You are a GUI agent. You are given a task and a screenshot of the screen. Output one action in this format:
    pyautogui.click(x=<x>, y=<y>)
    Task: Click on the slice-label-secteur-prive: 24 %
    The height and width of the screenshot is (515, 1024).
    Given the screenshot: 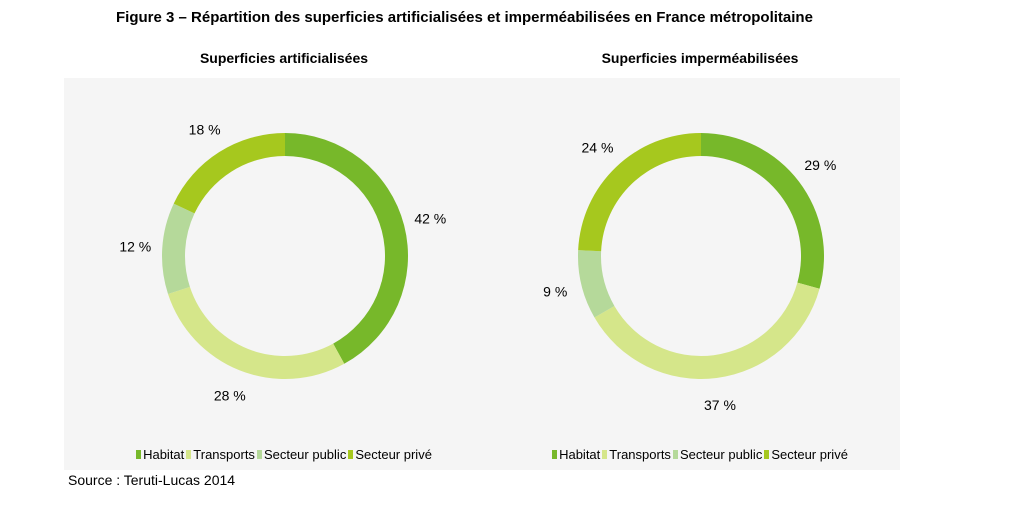 What is the action you would take?
    pyautogui.click(x=598, y=147)
    